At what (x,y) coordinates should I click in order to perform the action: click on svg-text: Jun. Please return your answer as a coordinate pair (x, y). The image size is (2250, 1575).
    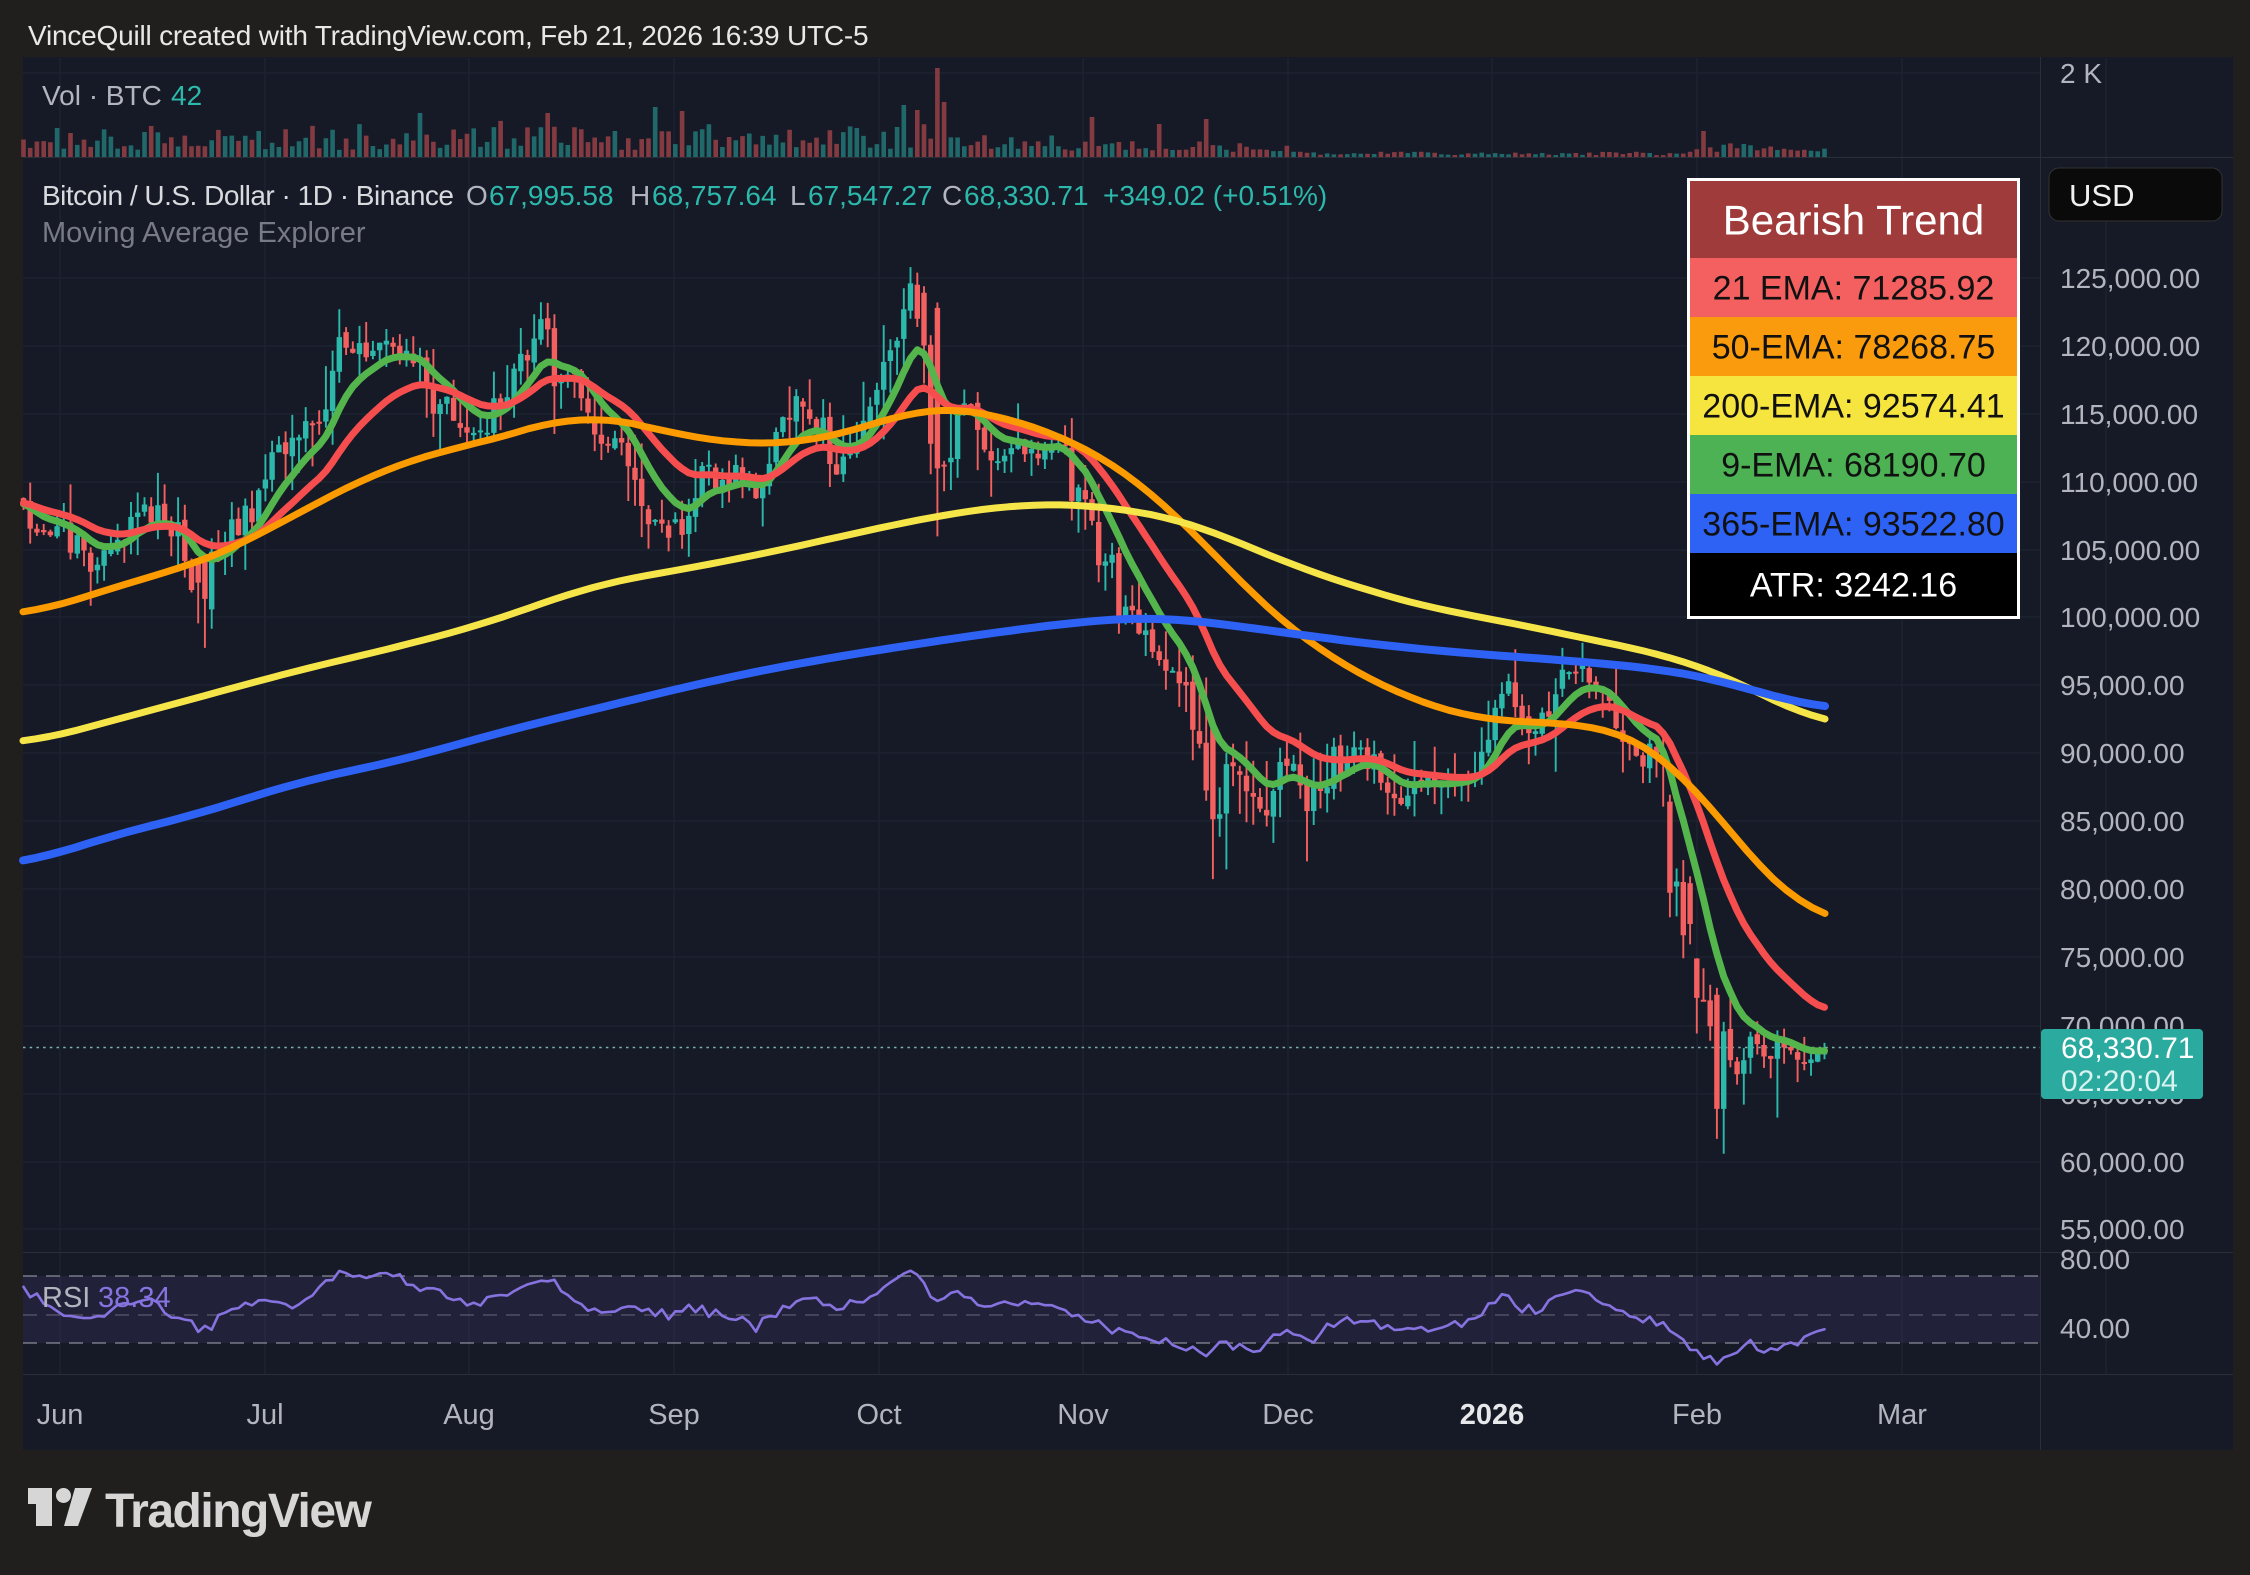
    Looking at the image, I should click on (60, 1415).